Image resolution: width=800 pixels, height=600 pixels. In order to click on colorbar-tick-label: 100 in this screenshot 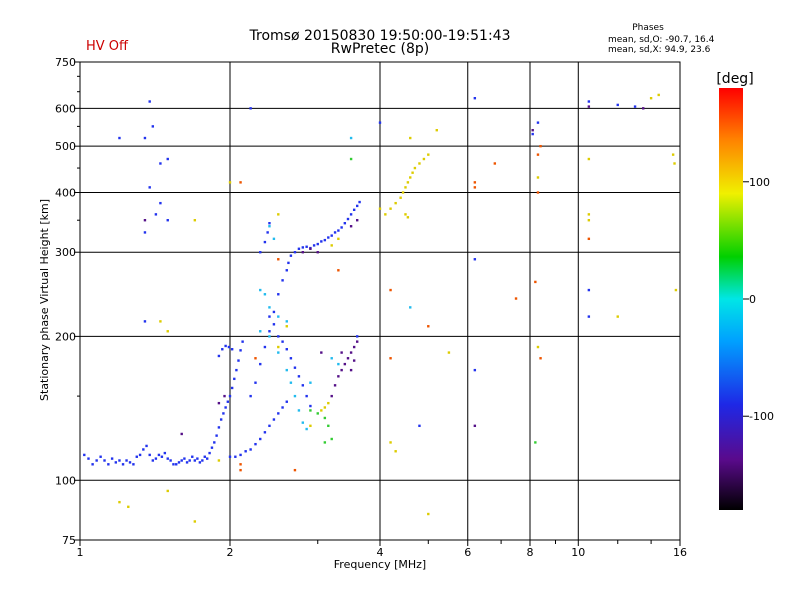, I will do `click(759, 182)`.